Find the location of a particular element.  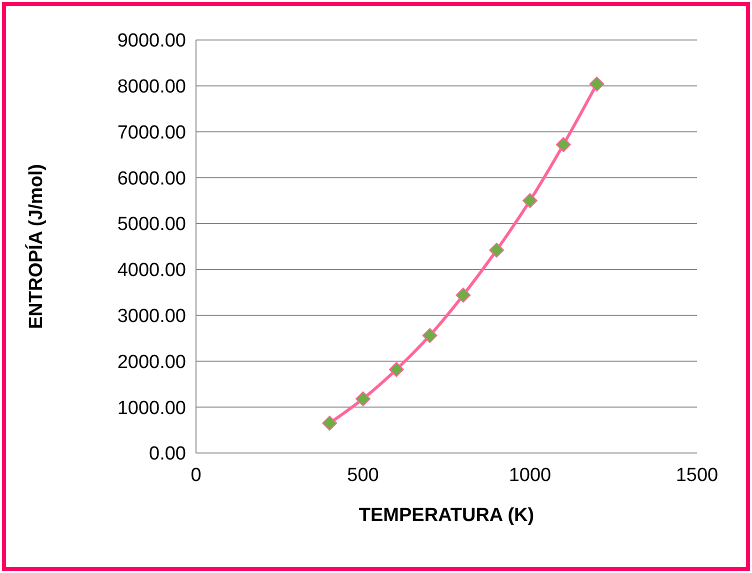

x-tick-label: 0 is located at coordinates (196, 475).